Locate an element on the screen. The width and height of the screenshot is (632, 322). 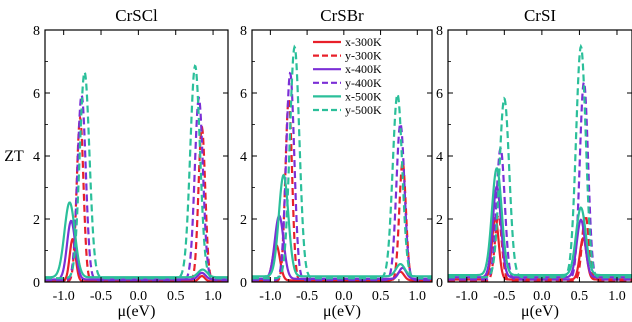
y-axis-label: ZT is located at coordinates (14, 156).